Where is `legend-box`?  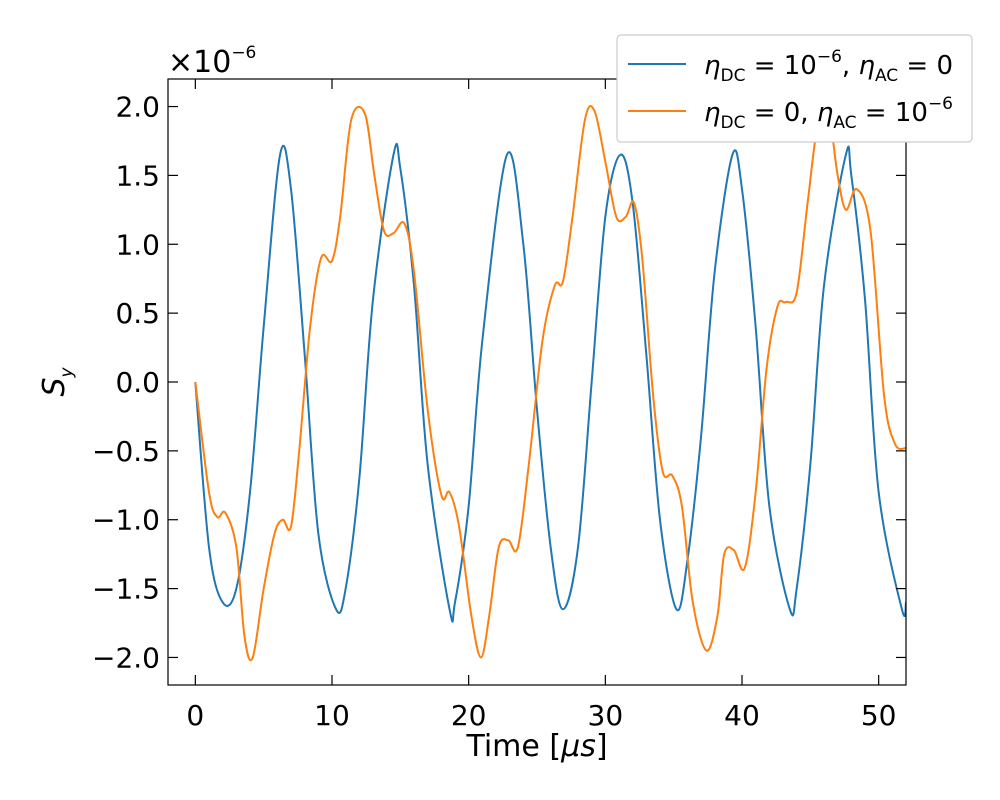
legend-box is located at coordinates (794, 88).